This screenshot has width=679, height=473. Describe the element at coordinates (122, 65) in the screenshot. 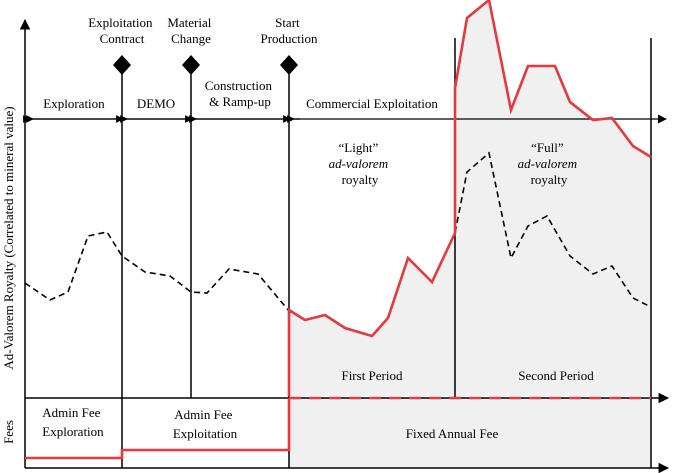

I see `milestone-diamond-exploitation-contract` at that location.